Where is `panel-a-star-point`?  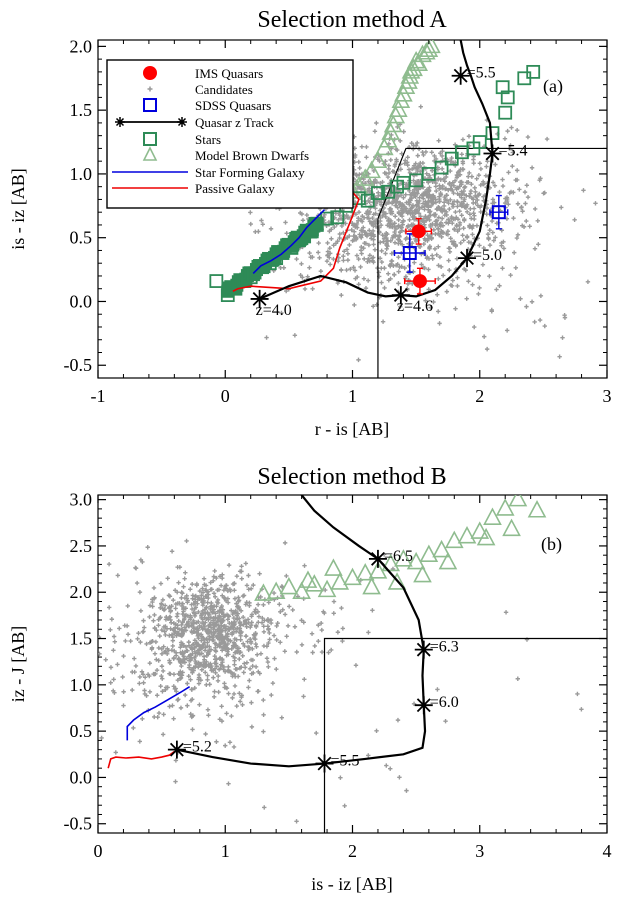
panel-a-star-point is located at coordinates (507, 97).